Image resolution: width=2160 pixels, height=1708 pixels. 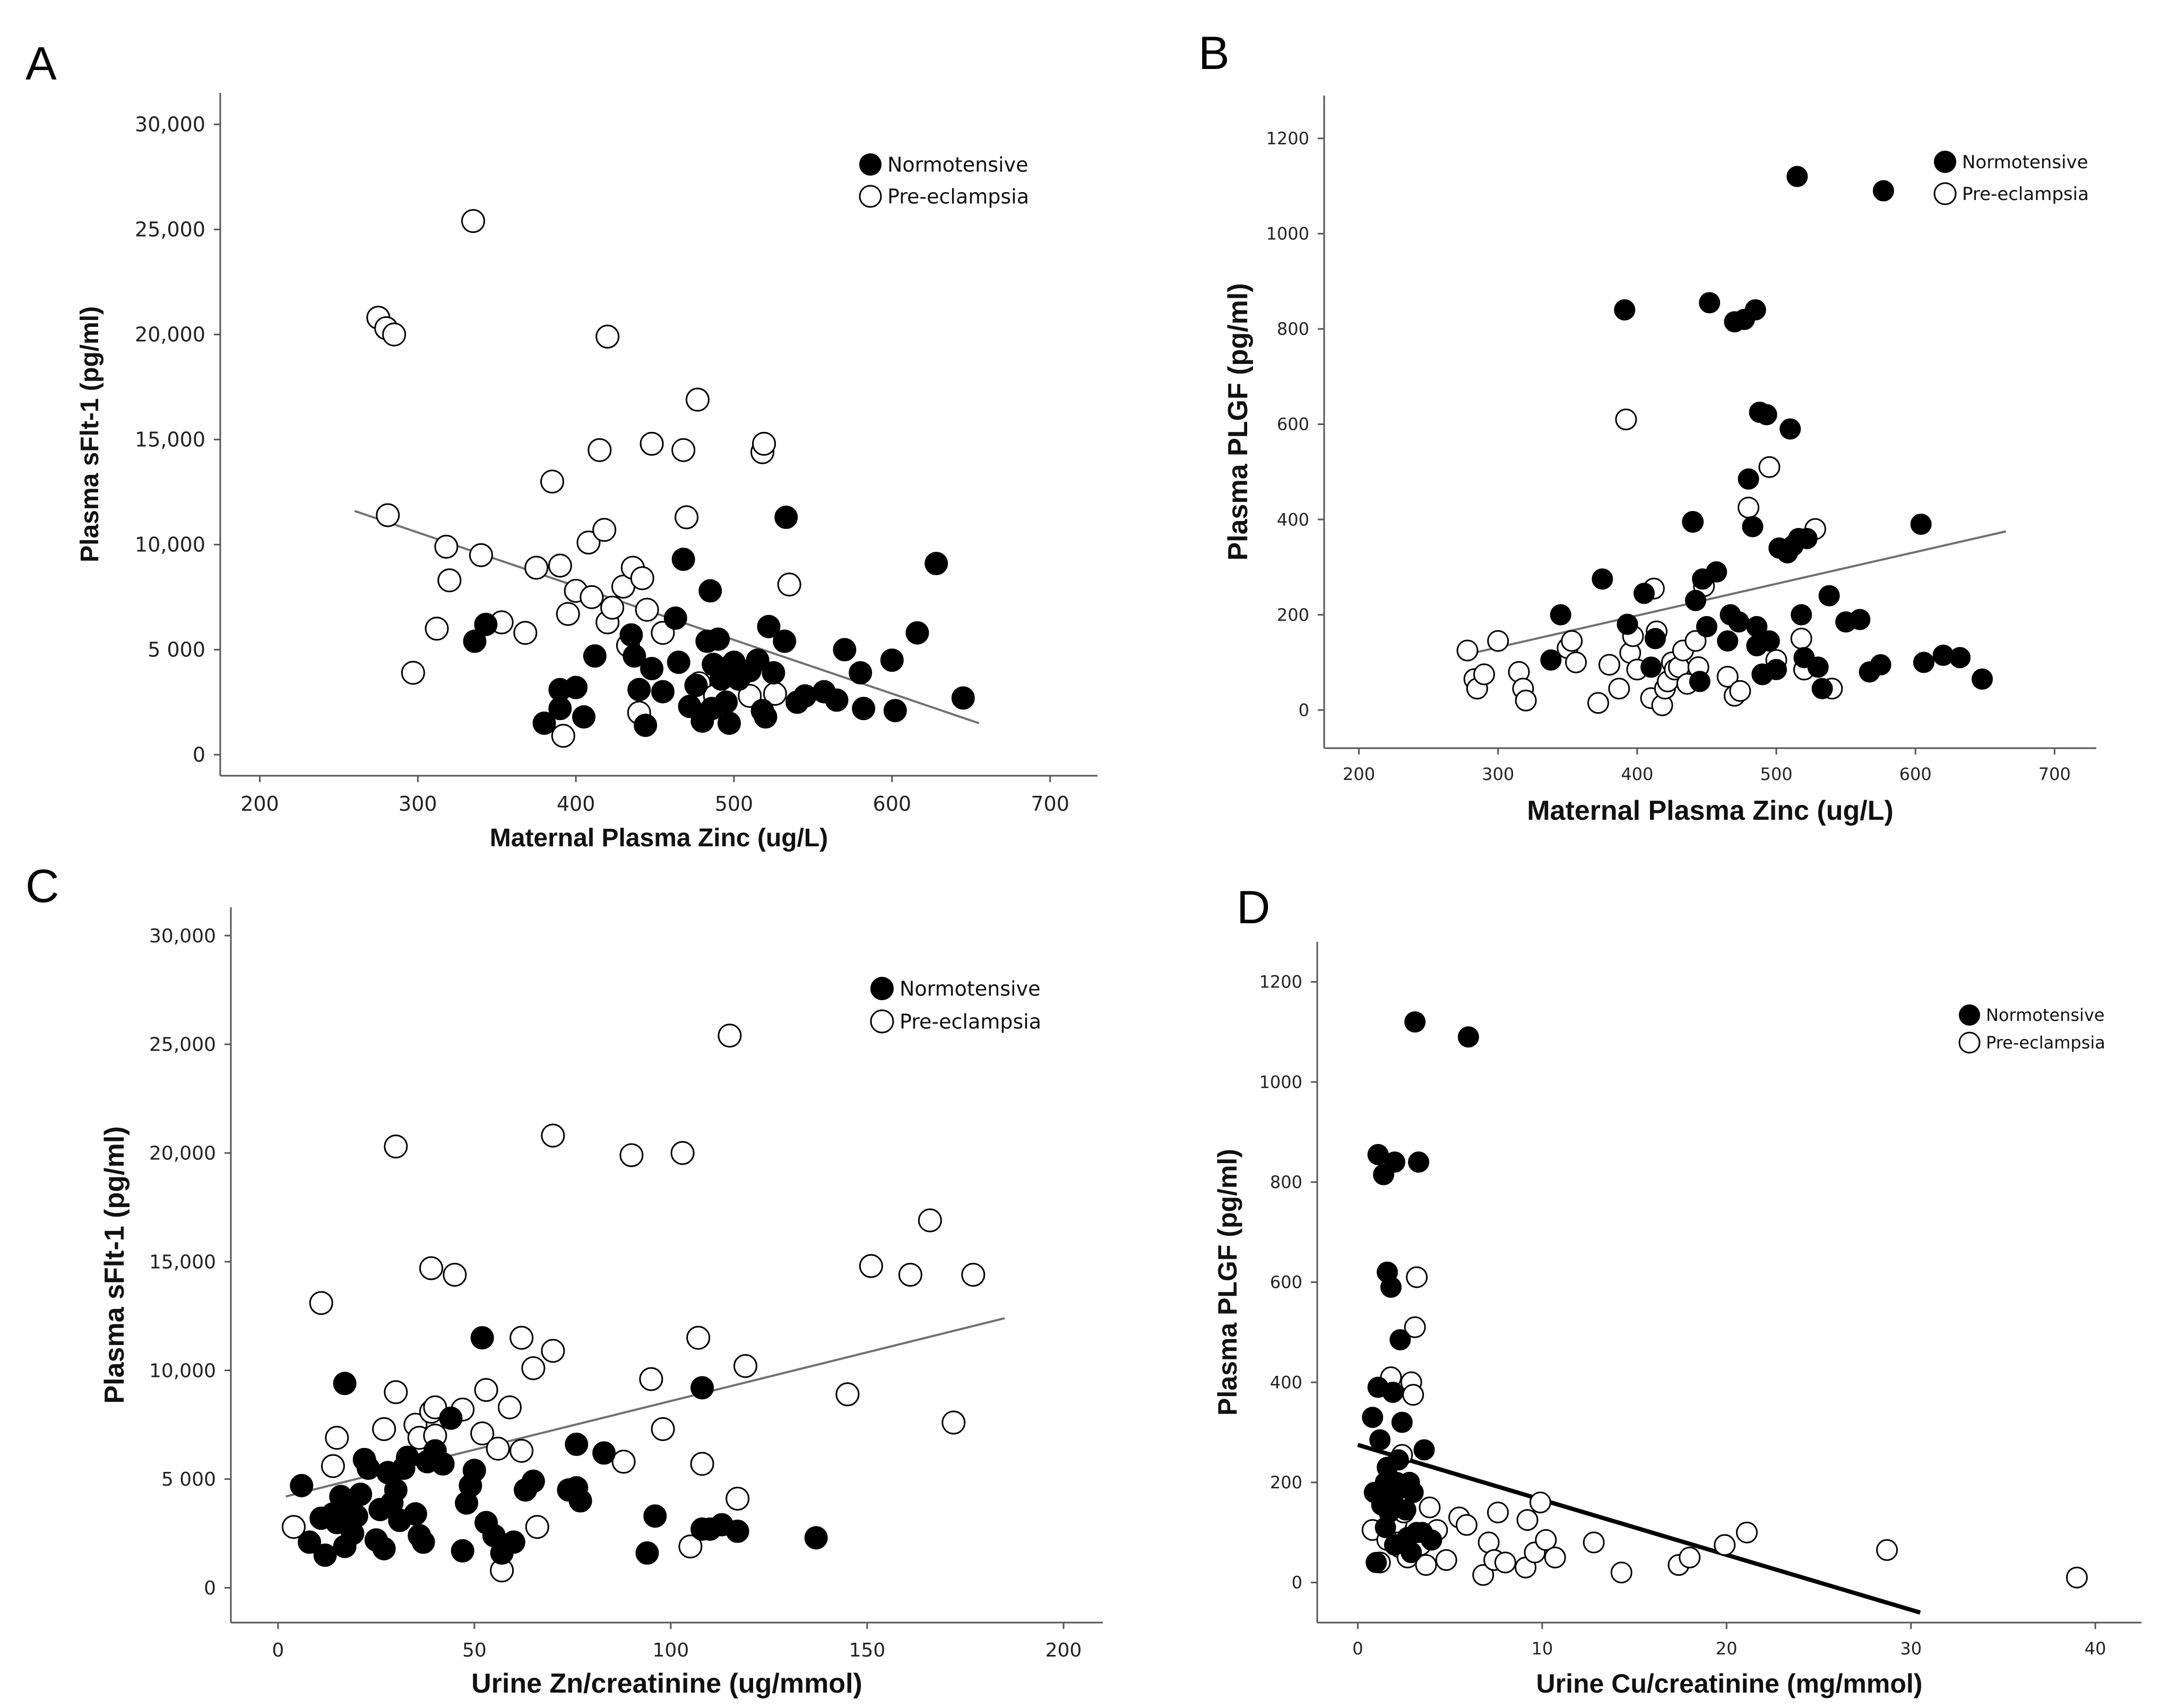 What do you see at coordinates (671, 1651) in the screenshot?
I see `x-tick-label: 100` at bounding box center [671, 1651].